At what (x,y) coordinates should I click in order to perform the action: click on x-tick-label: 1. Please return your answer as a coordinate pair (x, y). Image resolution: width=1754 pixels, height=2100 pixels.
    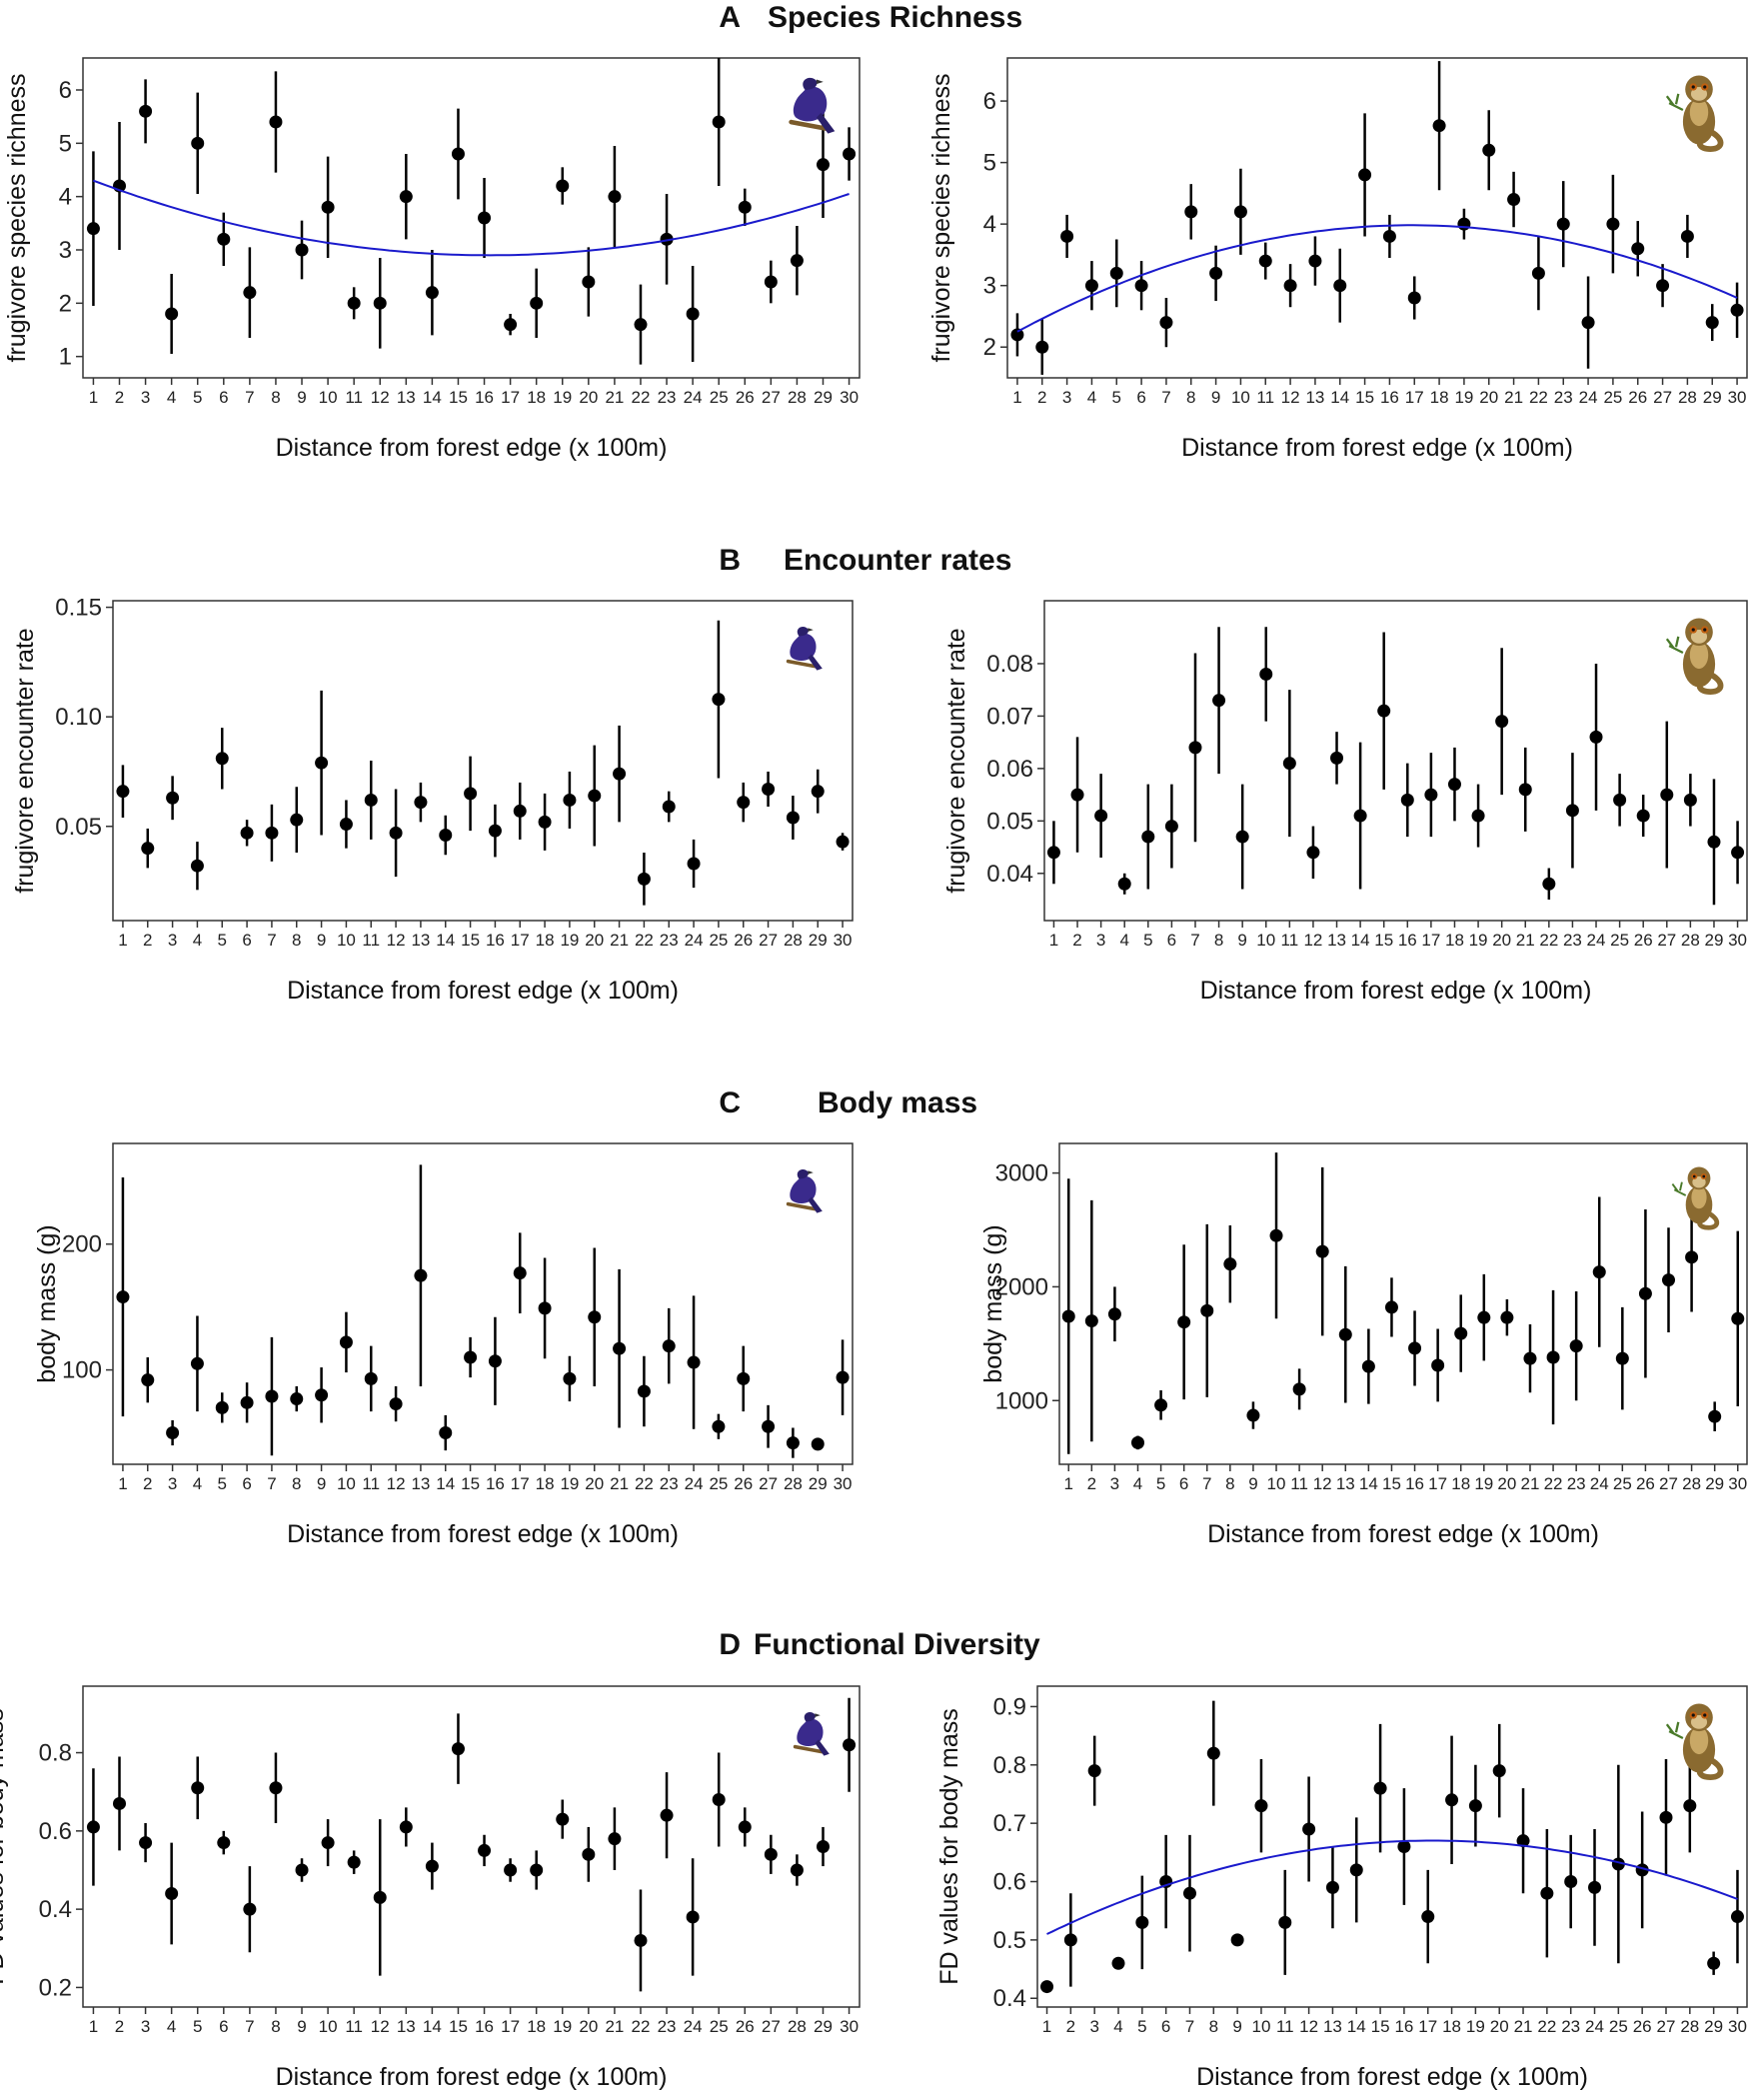
    Looking at the image, I should click on (1053, 940).